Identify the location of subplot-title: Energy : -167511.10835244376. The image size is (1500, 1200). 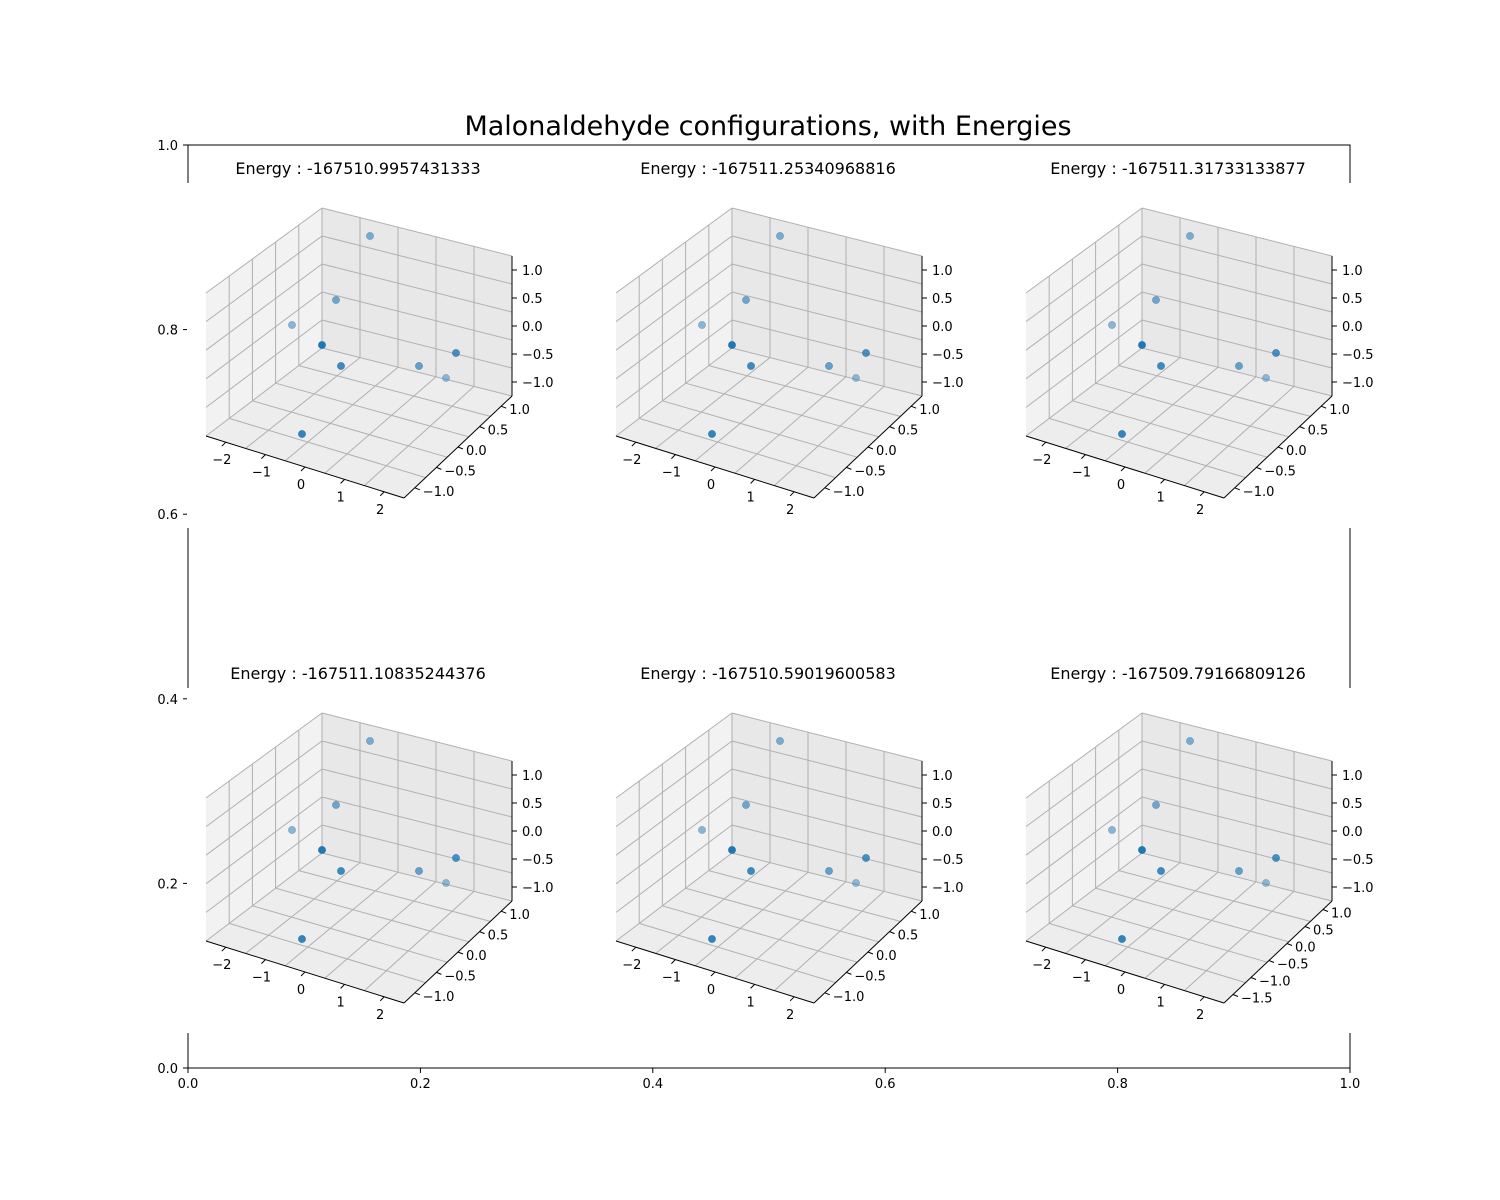
(358, 673).